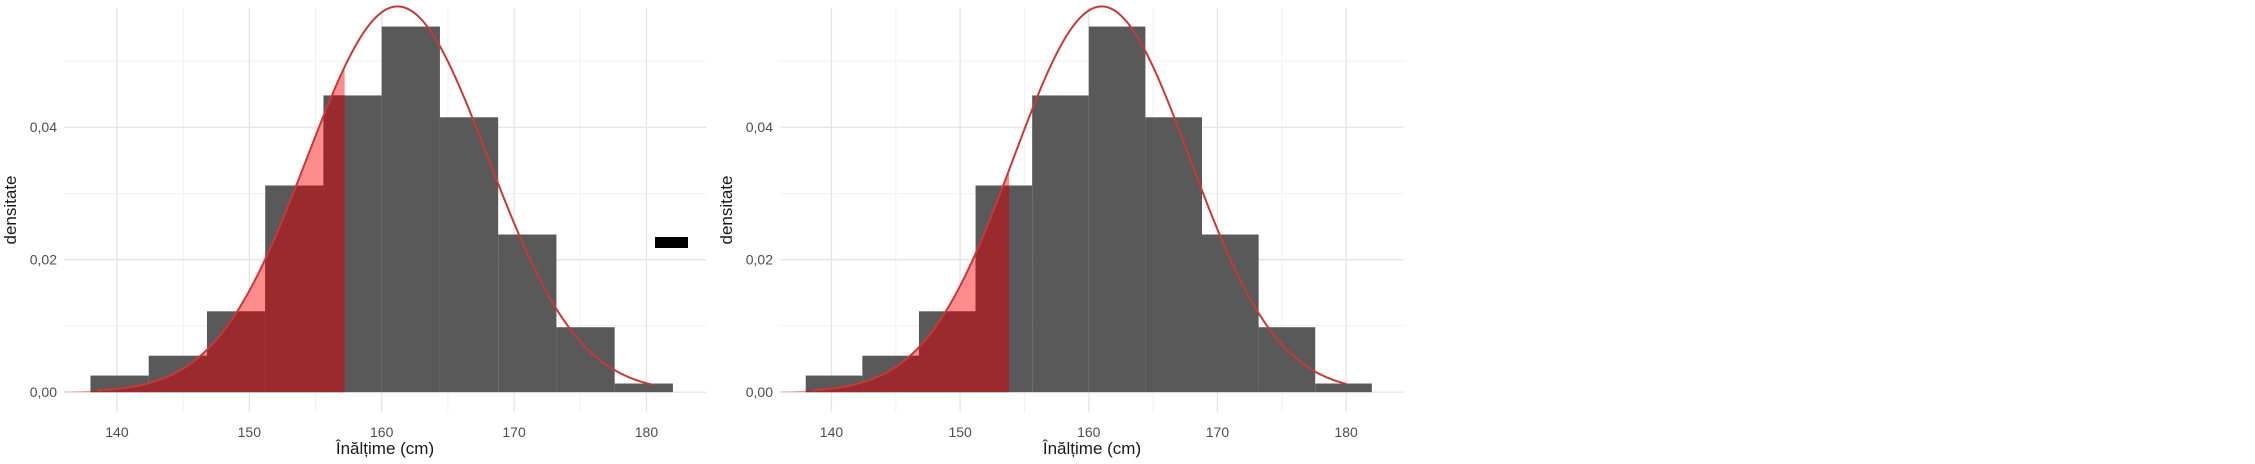 Image resolution: width=2255 pixels, height=464 pixels. I want to click on dash-marker, so click(671, 242).